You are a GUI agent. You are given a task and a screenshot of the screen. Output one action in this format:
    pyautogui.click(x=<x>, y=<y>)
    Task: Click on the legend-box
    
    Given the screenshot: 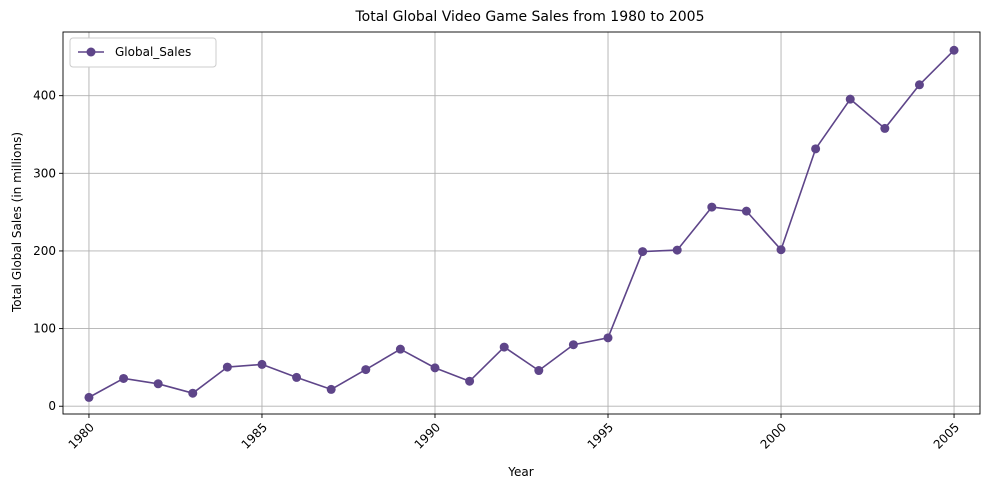 What is the action you would take?
    pyautogui.click(x=143, y=52)
    